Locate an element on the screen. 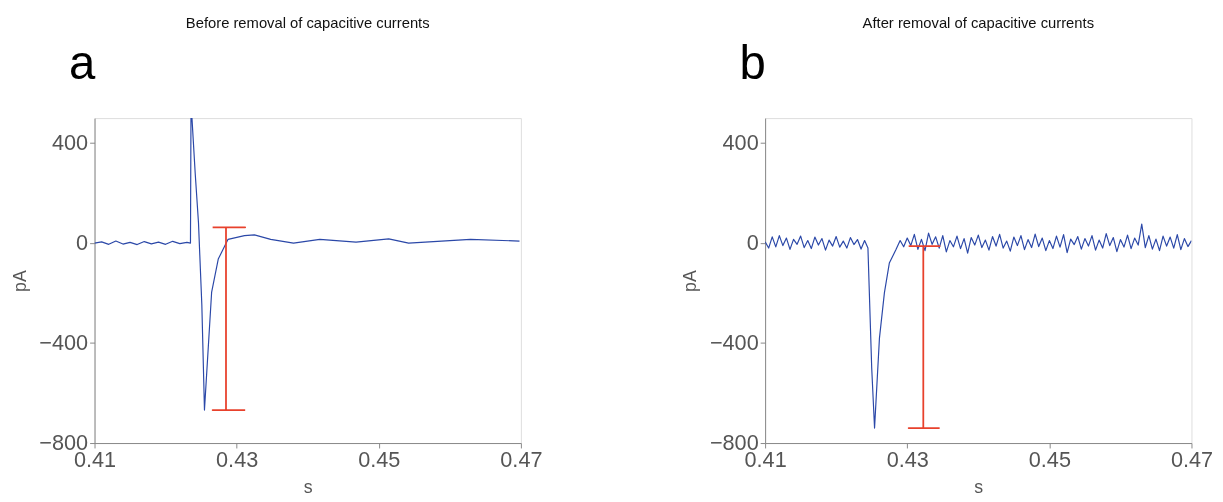 The image size is (1223, 502). line-series is located at coordinates (978, 326).